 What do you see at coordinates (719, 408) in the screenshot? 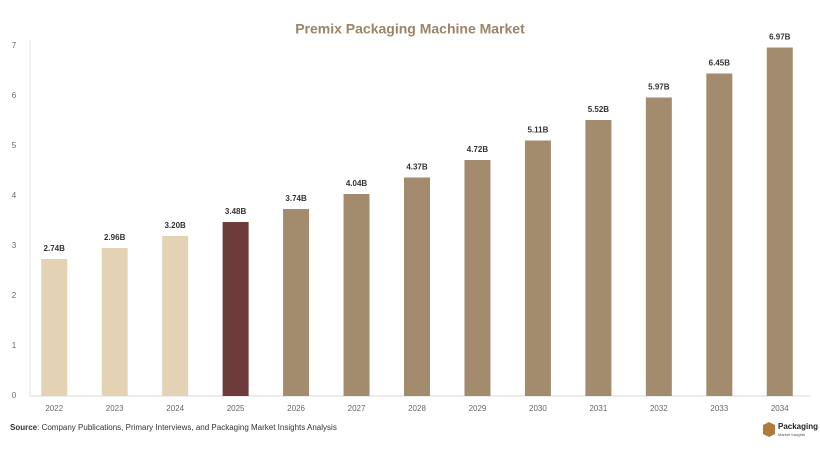
I see `x-tick-label: 2033` at bounding box center [719, 408].